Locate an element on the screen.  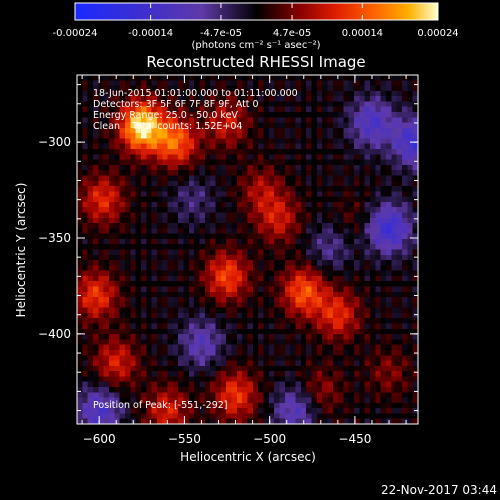
colorbar is located at coordinates (256, 11).